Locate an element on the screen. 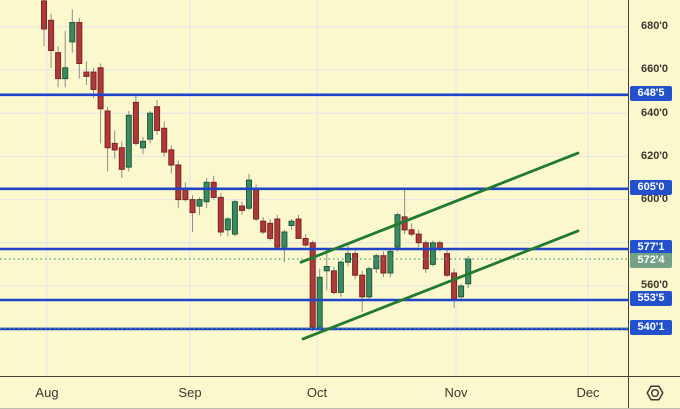 This screenshot has width=680, height=409. axis-vertical-border is located at coordinates (628, 204).